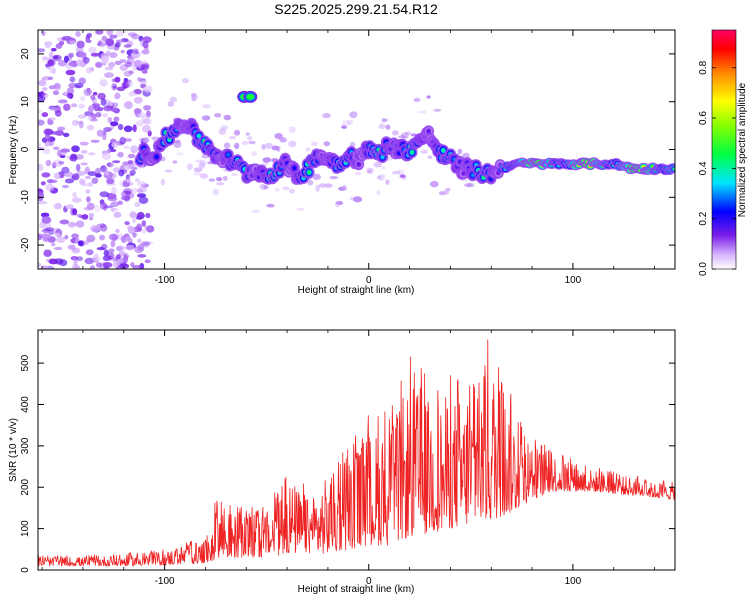 The width and height of the screenshot is (750, 600). What do you see at coordinates (25, 244) in the screenshot?
I see `y-tick-label: -20` at bounding box center [25, 244].